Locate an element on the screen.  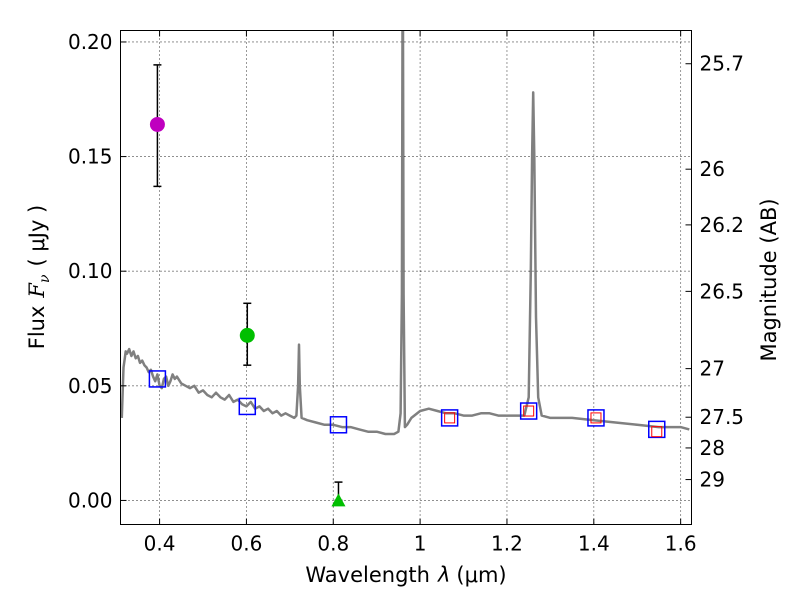
x-tick-label: 0.8 is located at coordinates (333, 544).